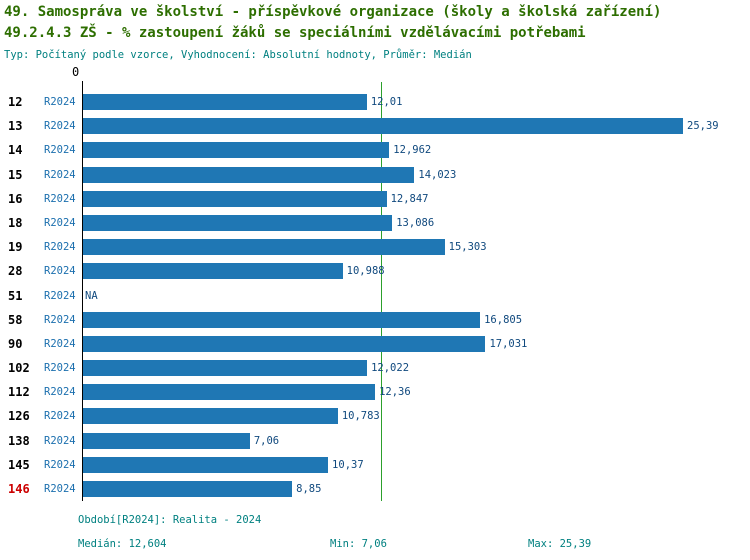  I want to click on value-label: NA, so click(91, 295).